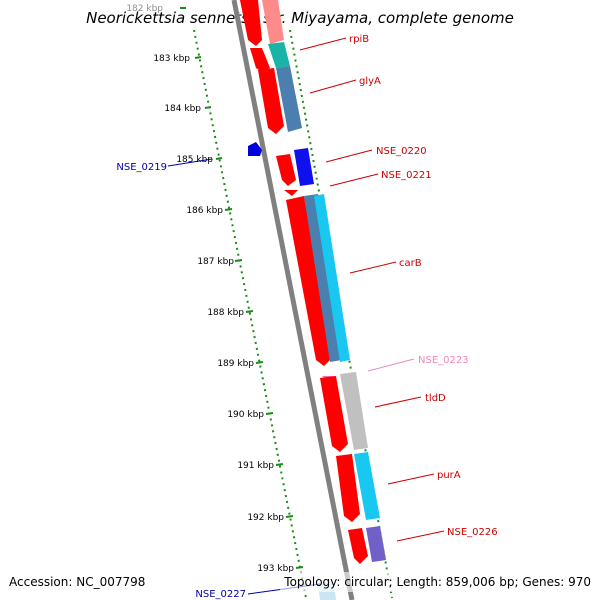  I want to click on tick-label: 185 kbp, so click(194, 160).